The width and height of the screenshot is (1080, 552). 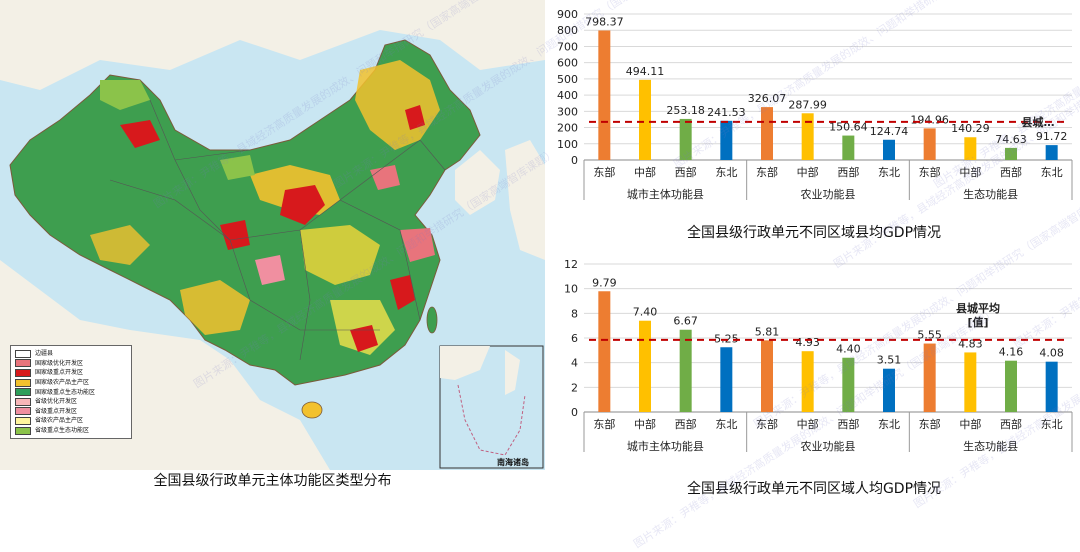 I want to click on legend-label: 省级重点生态功能区, so click(x=62, y=431).